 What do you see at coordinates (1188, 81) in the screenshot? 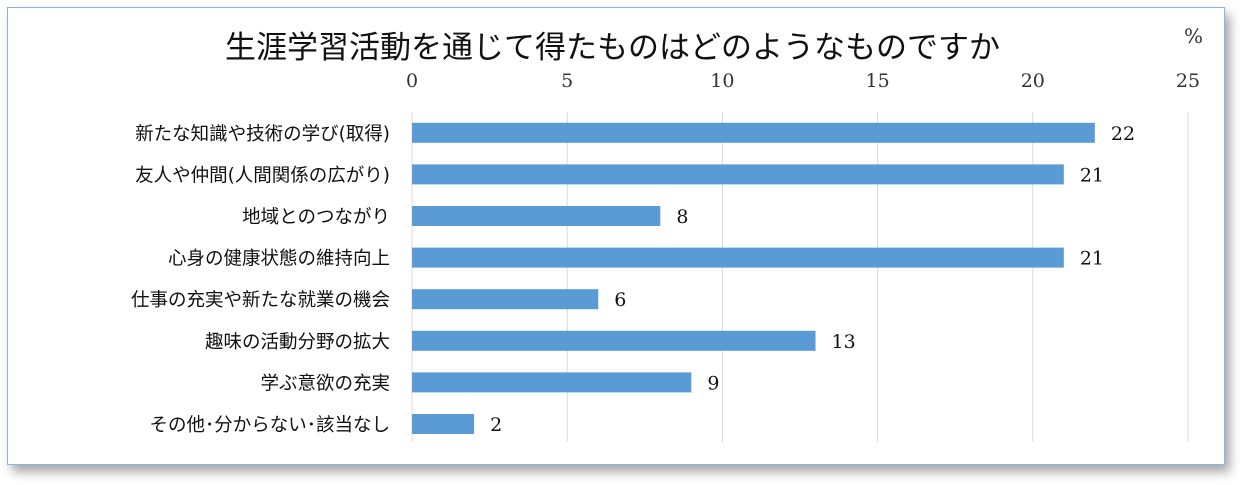
I see `x-tick-label: 25` at bounding box center [1188, 81].